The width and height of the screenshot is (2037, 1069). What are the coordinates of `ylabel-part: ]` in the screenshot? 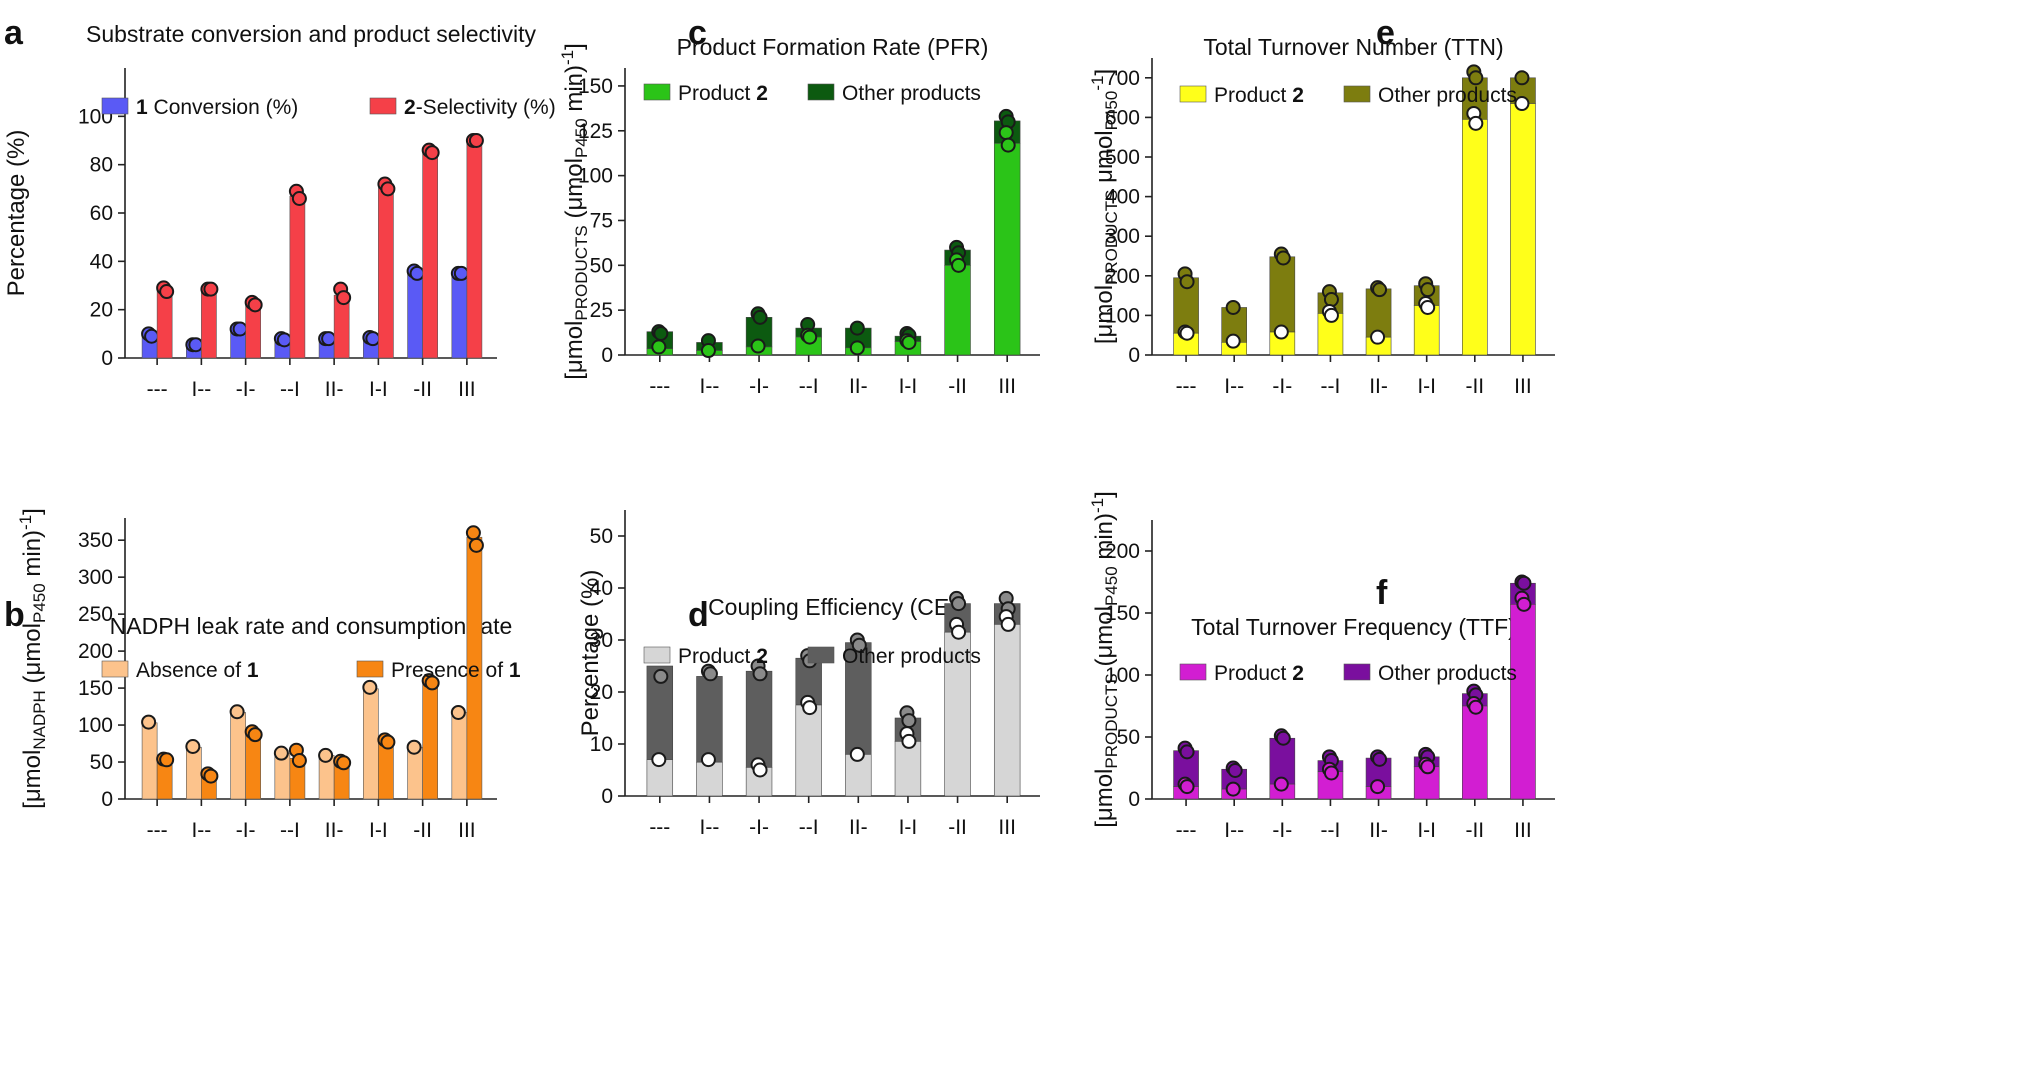 It's located at (1104, 72).